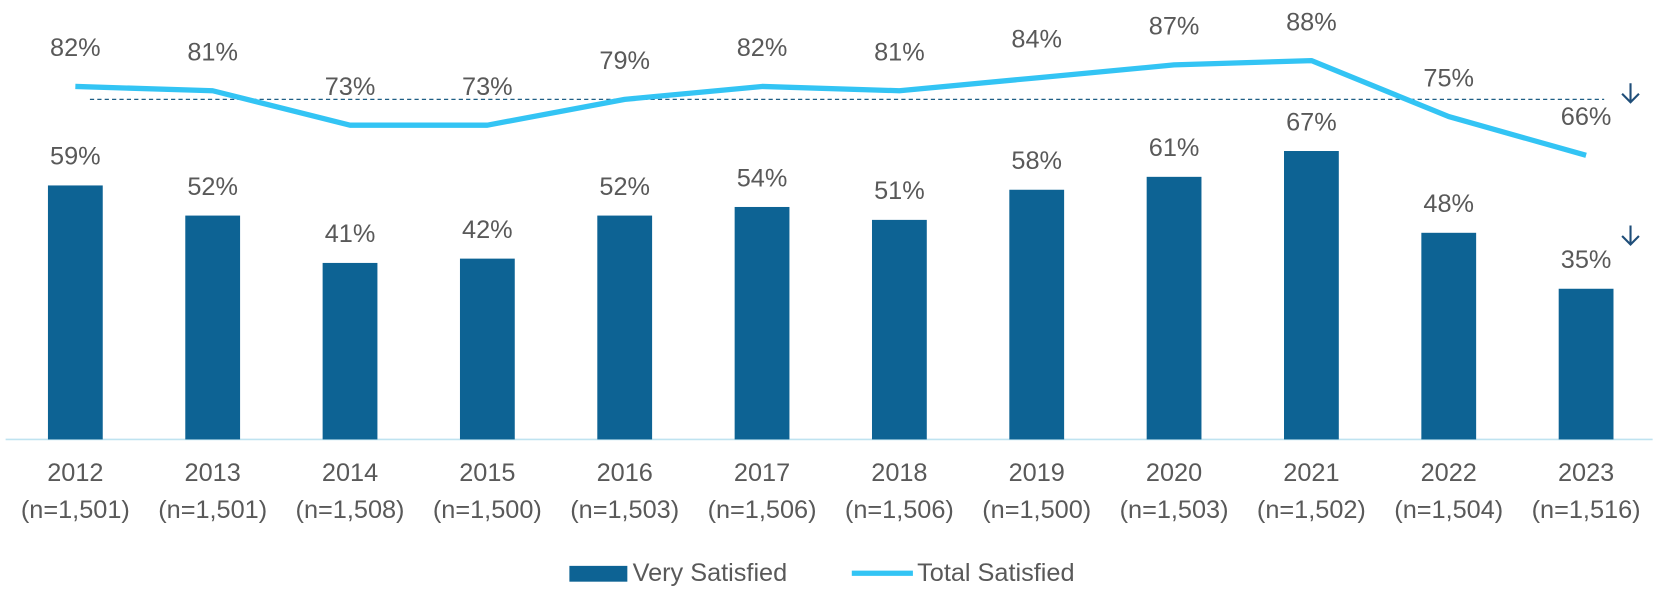 The image size is (1653, 593). Describe the element at coordinates (1174, 27) in the screenshot. I see `data-label: 87%` at that location.